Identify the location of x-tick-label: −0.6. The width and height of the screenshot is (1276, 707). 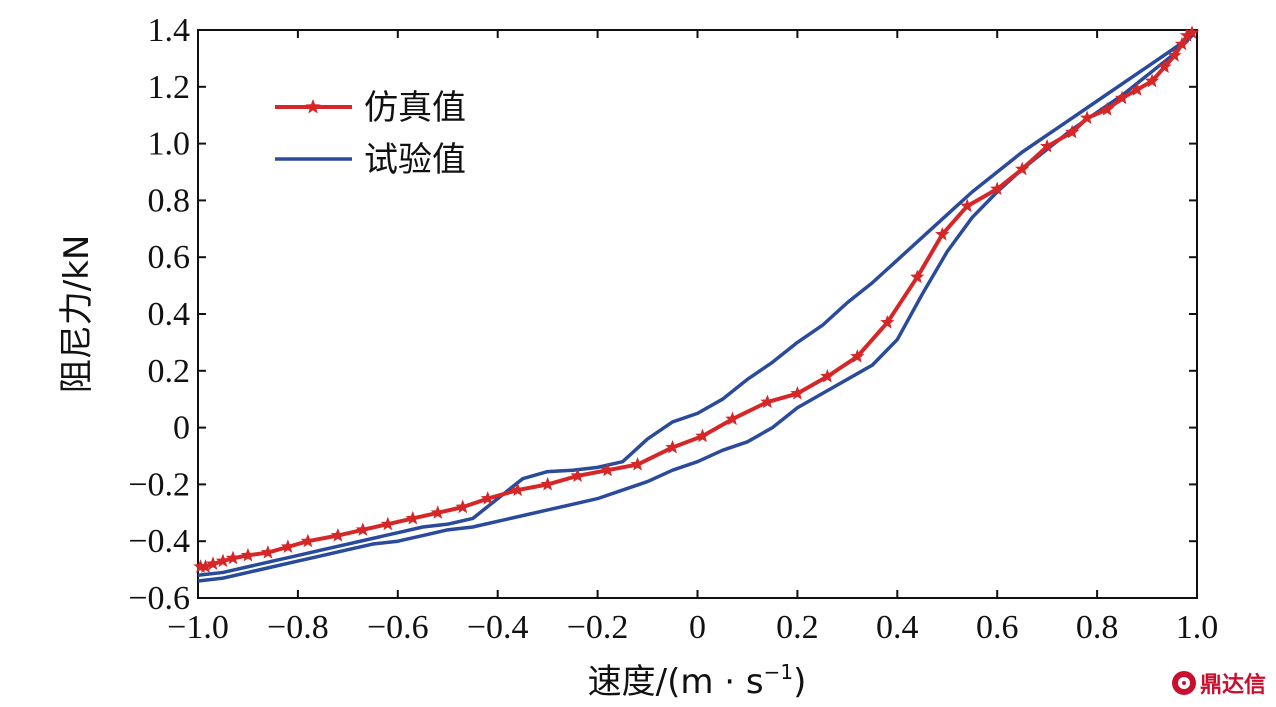
(398, 627).